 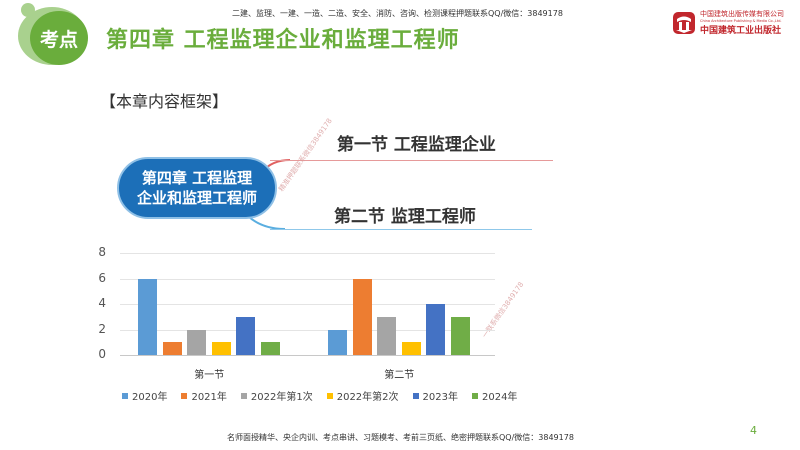 I want to click on legend-item: 2020年, so click(x=144, y=395).